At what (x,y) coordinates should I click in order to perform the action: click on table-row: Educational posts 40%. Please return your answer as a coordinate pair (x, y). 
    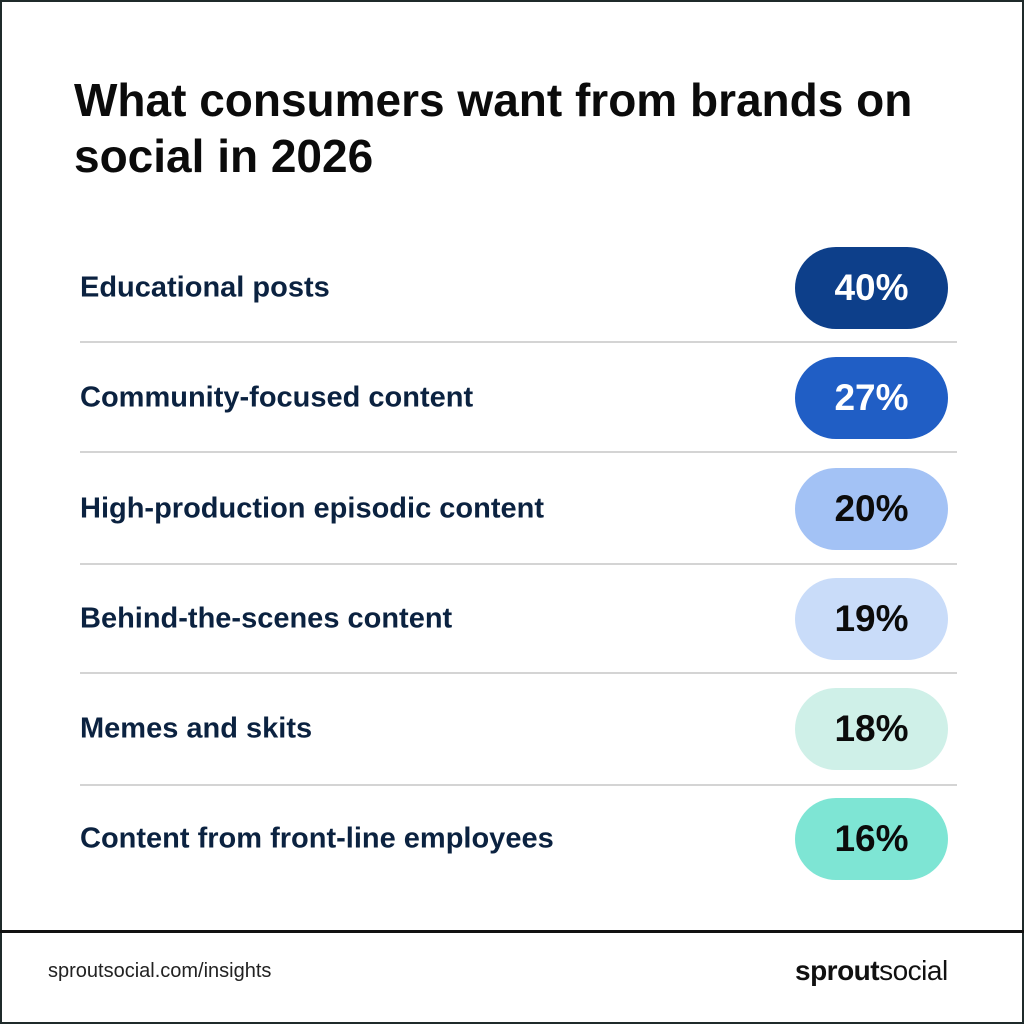
    Looking at the image, I should click on (518, 288).